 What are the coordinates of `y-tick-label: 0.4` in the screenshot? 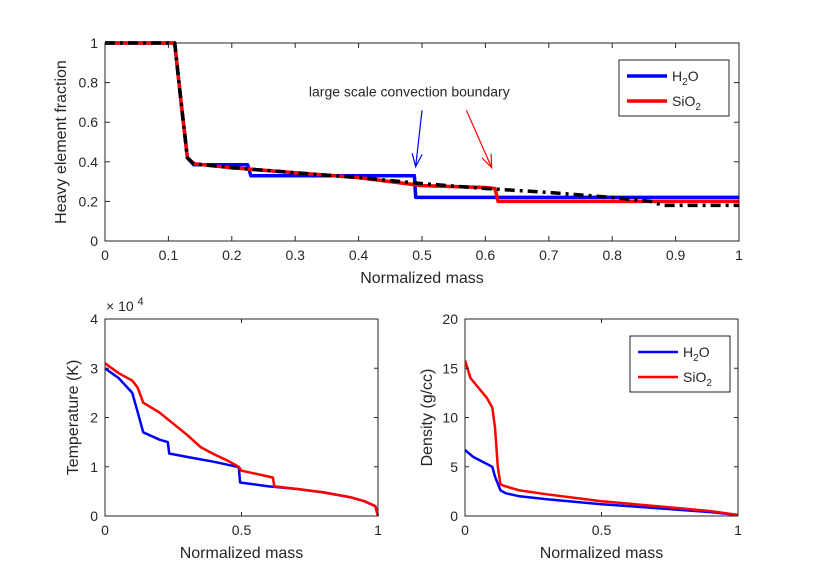 It's located at (89, 162).